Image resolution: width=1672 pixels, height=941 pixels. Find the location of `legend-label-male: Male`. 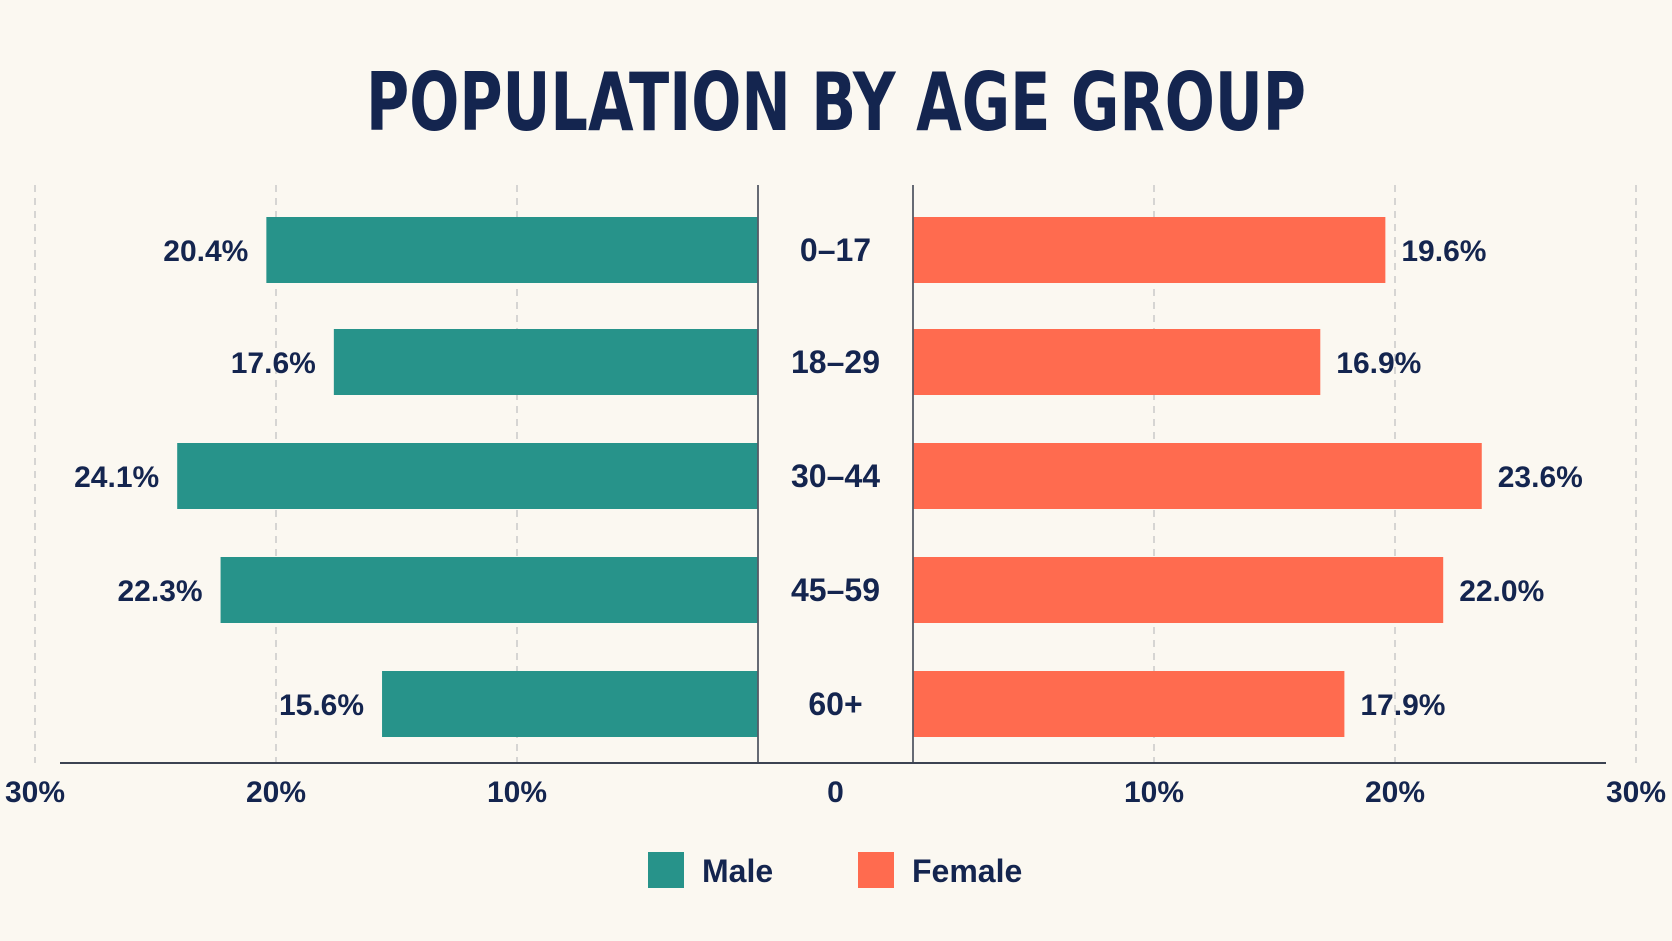

legend-label-male: Male is located at coordinates (737, 871).